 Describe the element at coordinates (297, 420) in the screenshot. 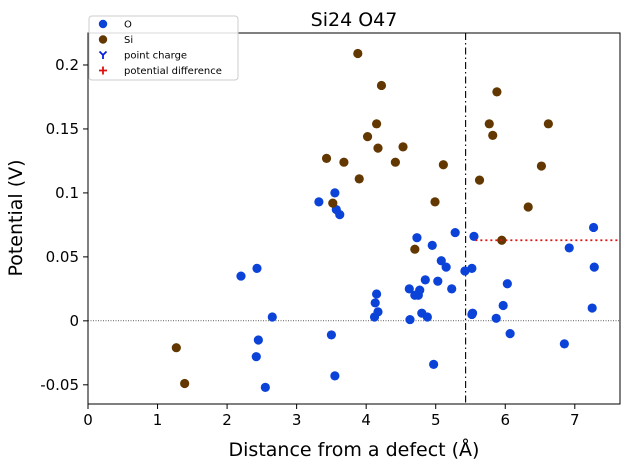

I see `x-tick-label: 3` at that location.